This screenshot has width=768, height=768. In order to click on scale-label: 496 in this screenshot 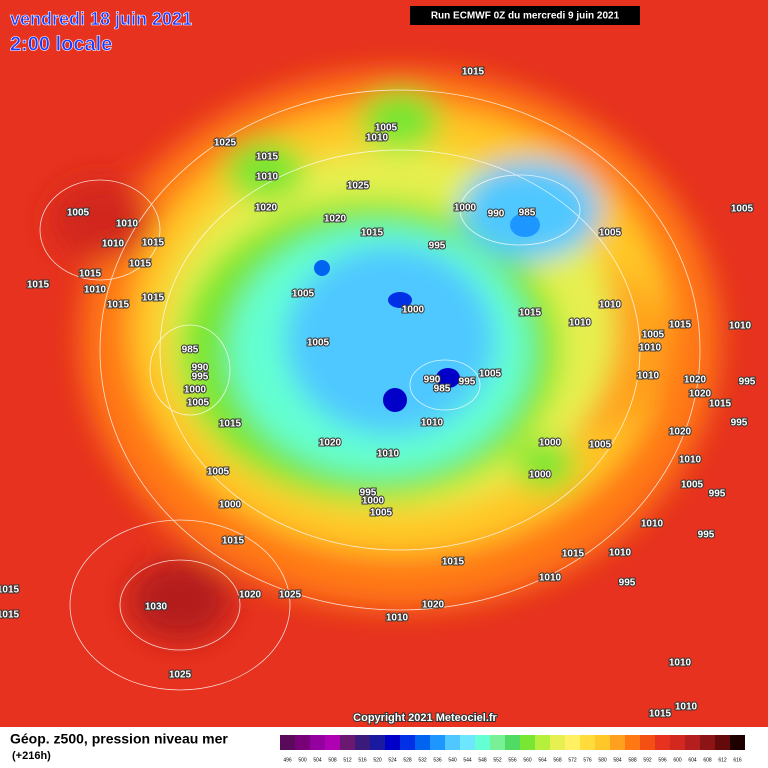, I will do `click(287, 760)`.